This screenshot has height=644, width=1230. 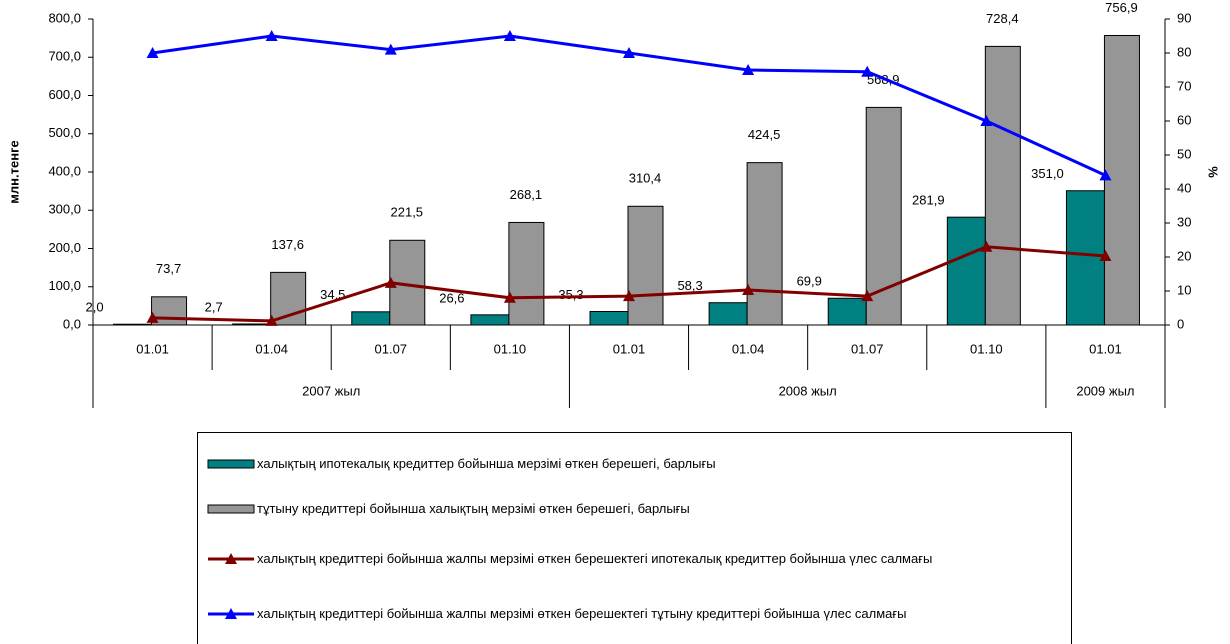 I want to click on y2-tick-label: 20, so click(x=1184, y=255).